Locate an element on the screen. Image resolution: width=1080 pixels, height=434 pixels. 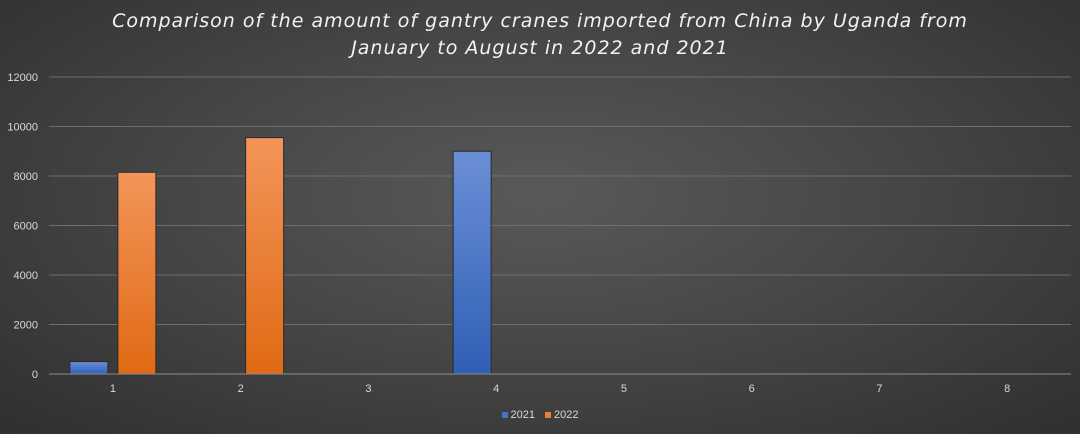
chart-title-line-2: January to August in 2022 and 2021 is located at coordinates (540, 48).